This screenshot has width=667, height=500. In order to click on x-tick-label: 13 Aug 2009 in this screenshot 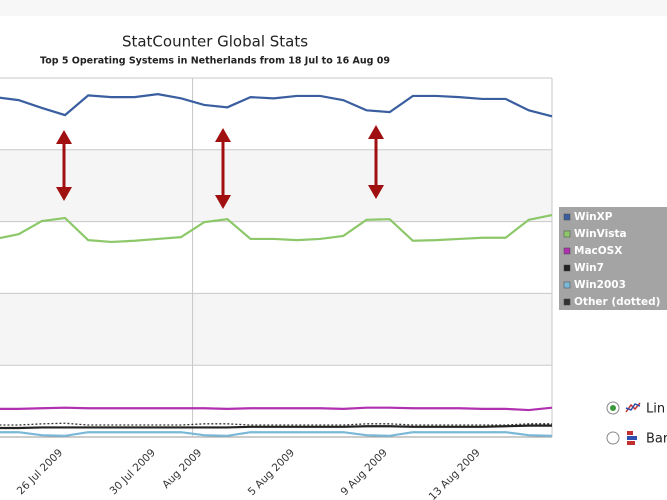, I will do `click(455, 473)`.